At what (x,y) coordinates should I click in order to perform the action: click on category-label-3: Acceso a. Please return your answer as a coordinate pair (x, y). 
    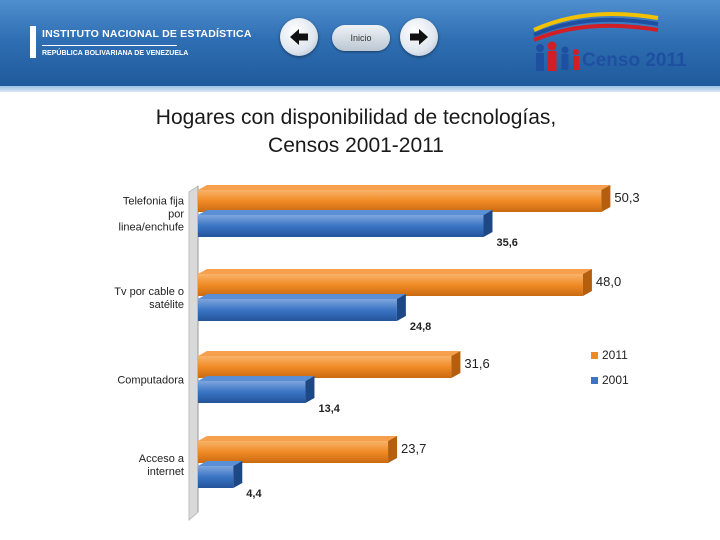
    Looking at the image, I should click on (162, 459).